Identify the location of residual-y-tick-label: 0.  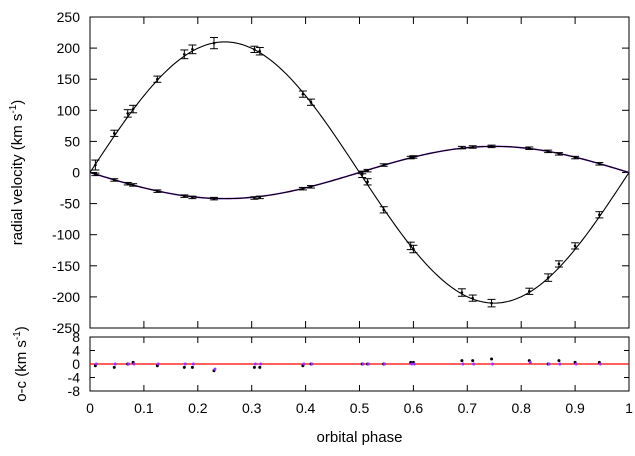
(76, 364).